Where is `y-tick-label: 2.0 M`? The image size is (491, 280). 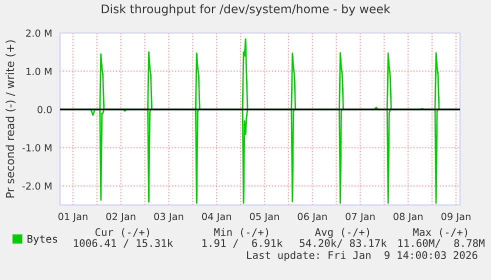
y-tick-label: 2.0 M is located at coordinates (39, 33).